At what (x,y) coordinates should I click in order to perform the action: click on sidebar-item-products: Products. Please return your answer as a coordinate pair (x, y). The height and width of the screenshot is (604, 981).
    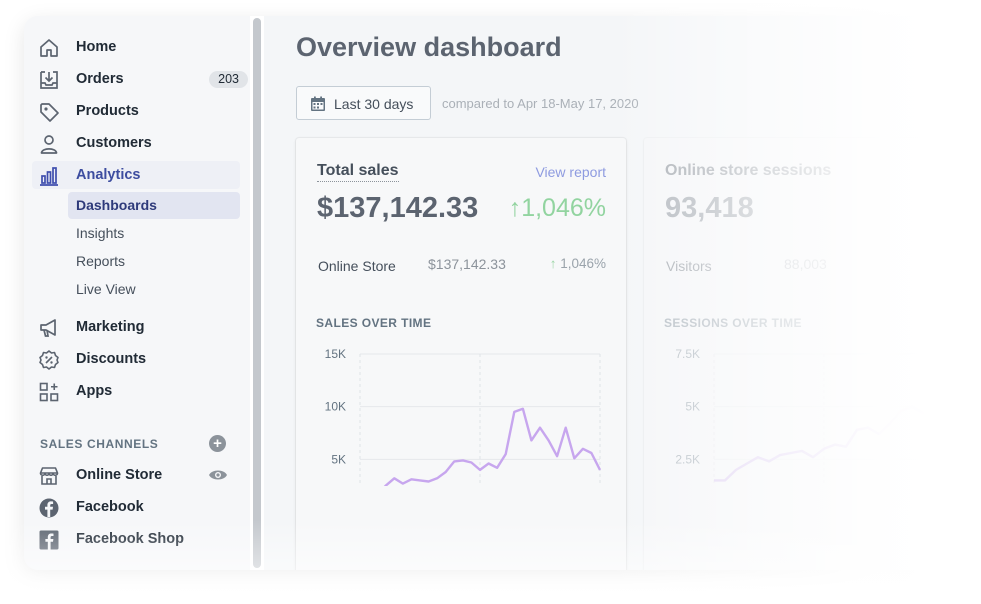
    Looking at the image, I should click on (136, 111).